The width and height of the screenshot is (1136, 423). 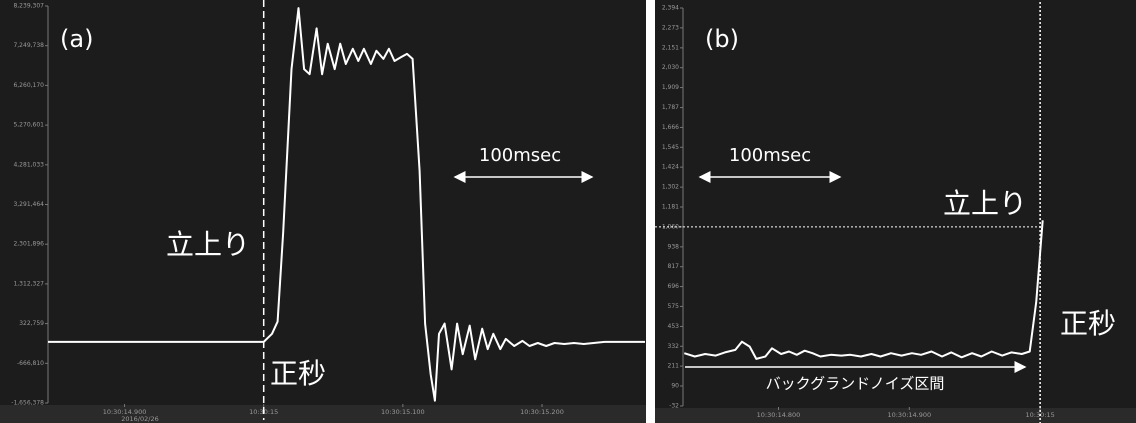 What do you see at coordinates (674, 406) in the screenshot?
I see `y-tick-label: -32` at bounding box center [674, 406].